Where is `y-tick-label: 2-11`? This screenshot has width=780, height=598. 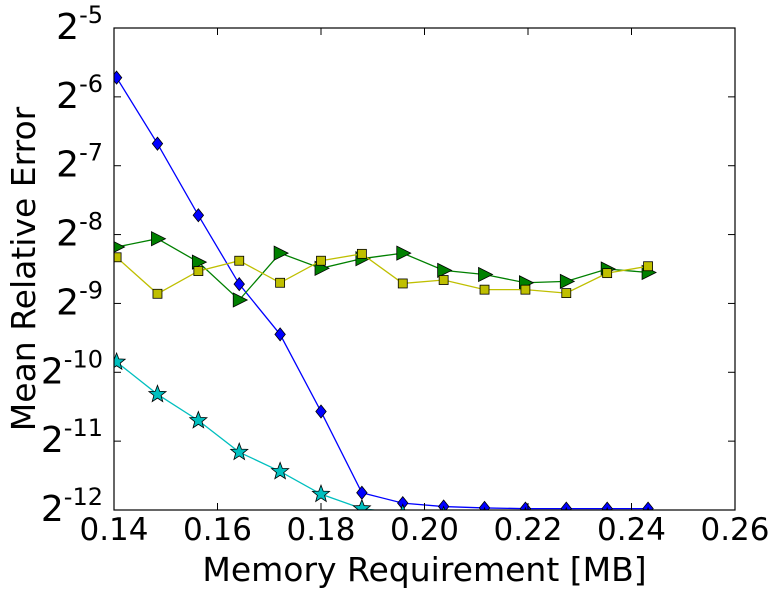
y-tick-label: 2-11 is located at coordinates (72, 437).